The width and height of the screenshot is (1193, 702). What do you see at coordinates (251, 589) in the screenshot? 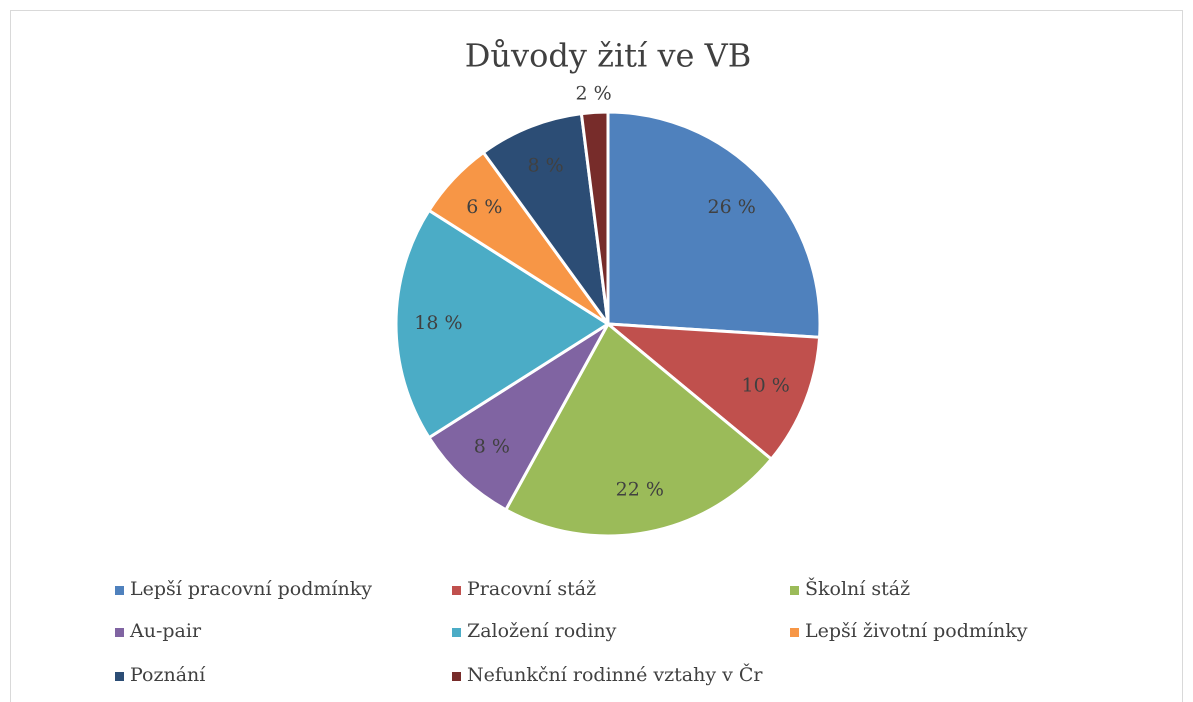
I see `legend-label: Lepší pracovní podmínky` at bounding box center [251, 589].